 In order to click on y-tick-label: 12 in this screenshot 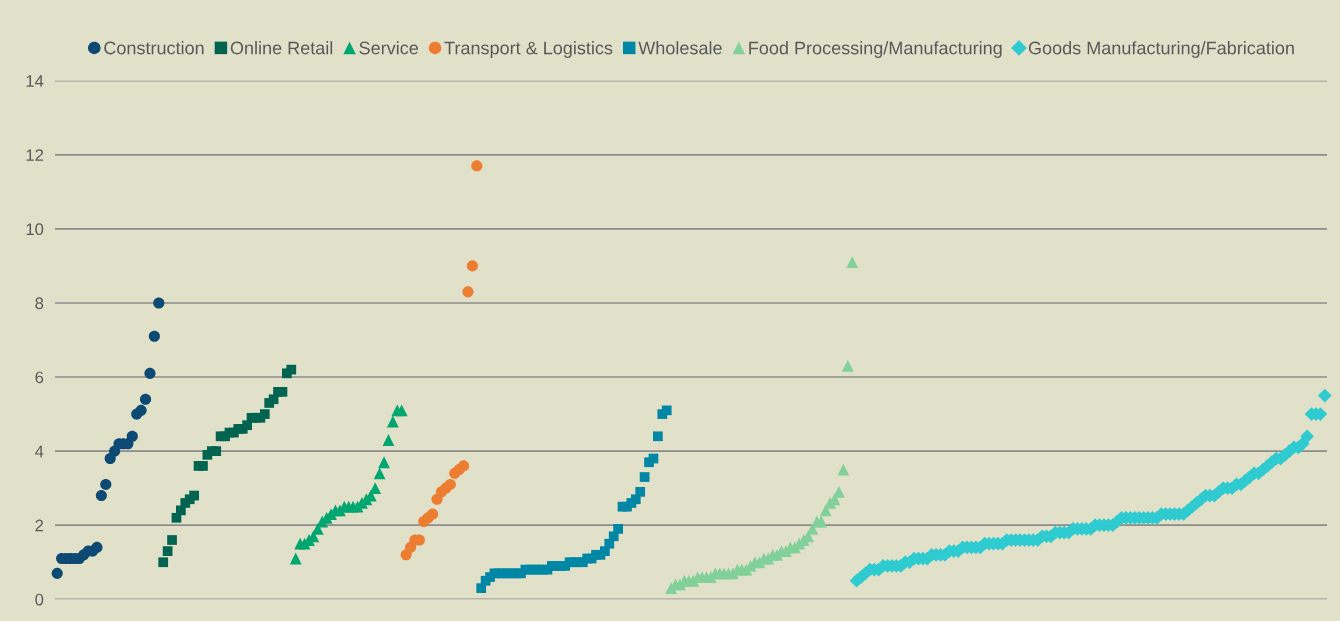, I will do `click(35, 155)`.